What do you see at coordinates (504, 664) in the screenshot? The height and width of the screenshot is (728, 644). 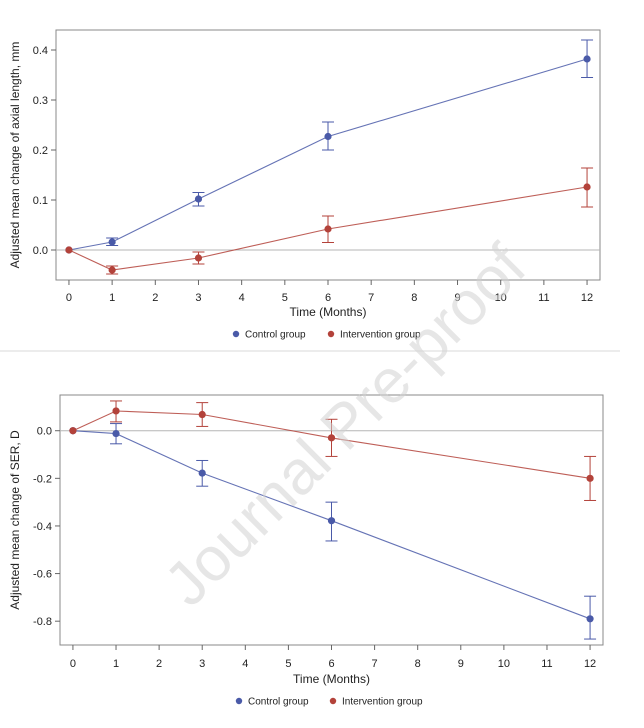 I see `chart2-x-tick-label: 10` at bounding box center [504, 664].